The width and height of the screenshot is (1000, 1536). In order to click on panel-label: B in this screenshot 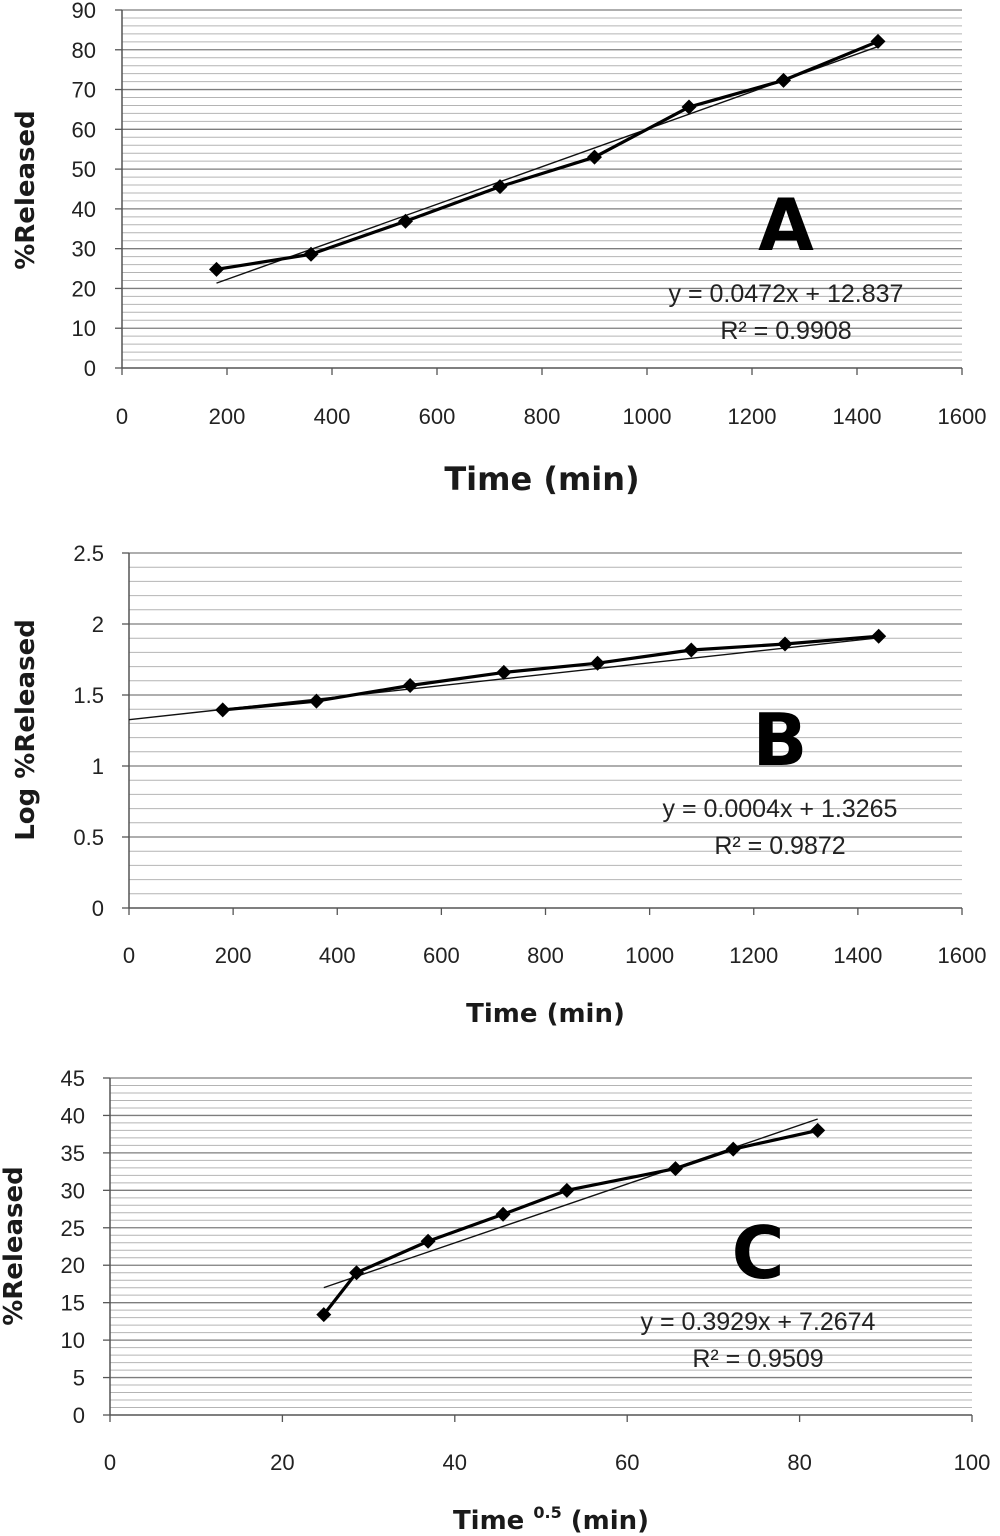, I will do `click(780, 740)`.